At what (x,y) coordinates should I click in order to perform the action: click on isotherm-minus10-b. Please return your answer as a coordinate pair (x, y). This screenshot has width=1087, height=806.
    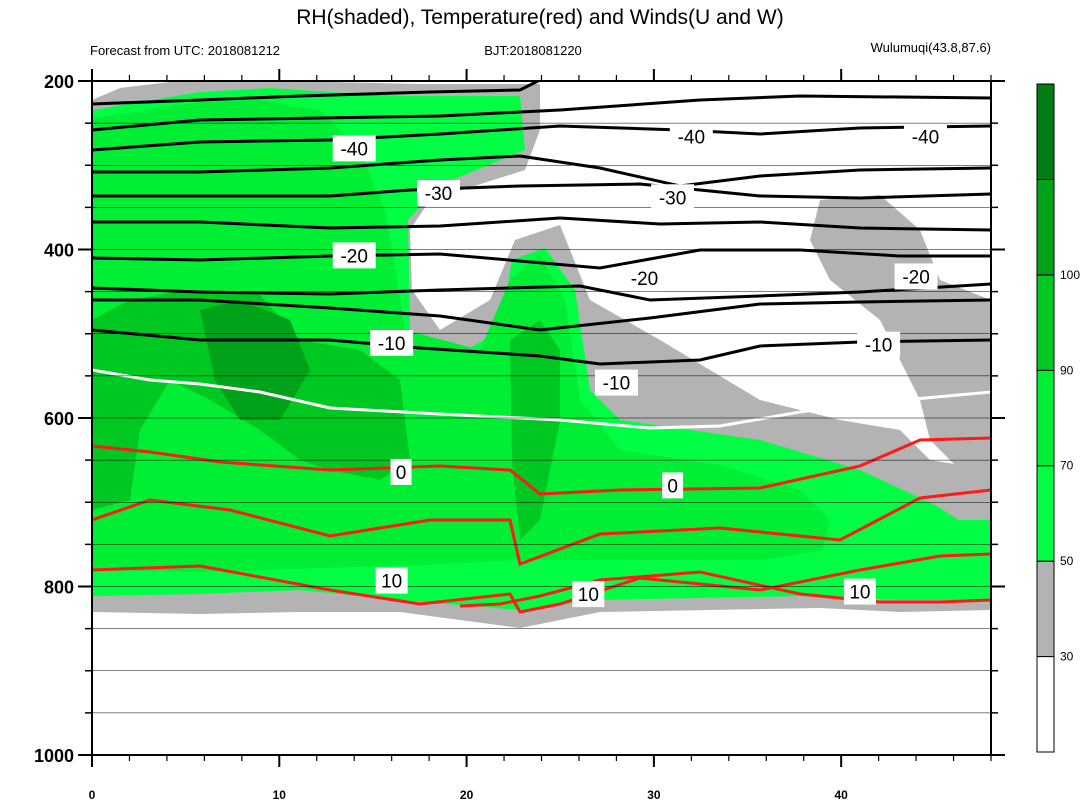
    Looking at the image, I should click on (541, 347).